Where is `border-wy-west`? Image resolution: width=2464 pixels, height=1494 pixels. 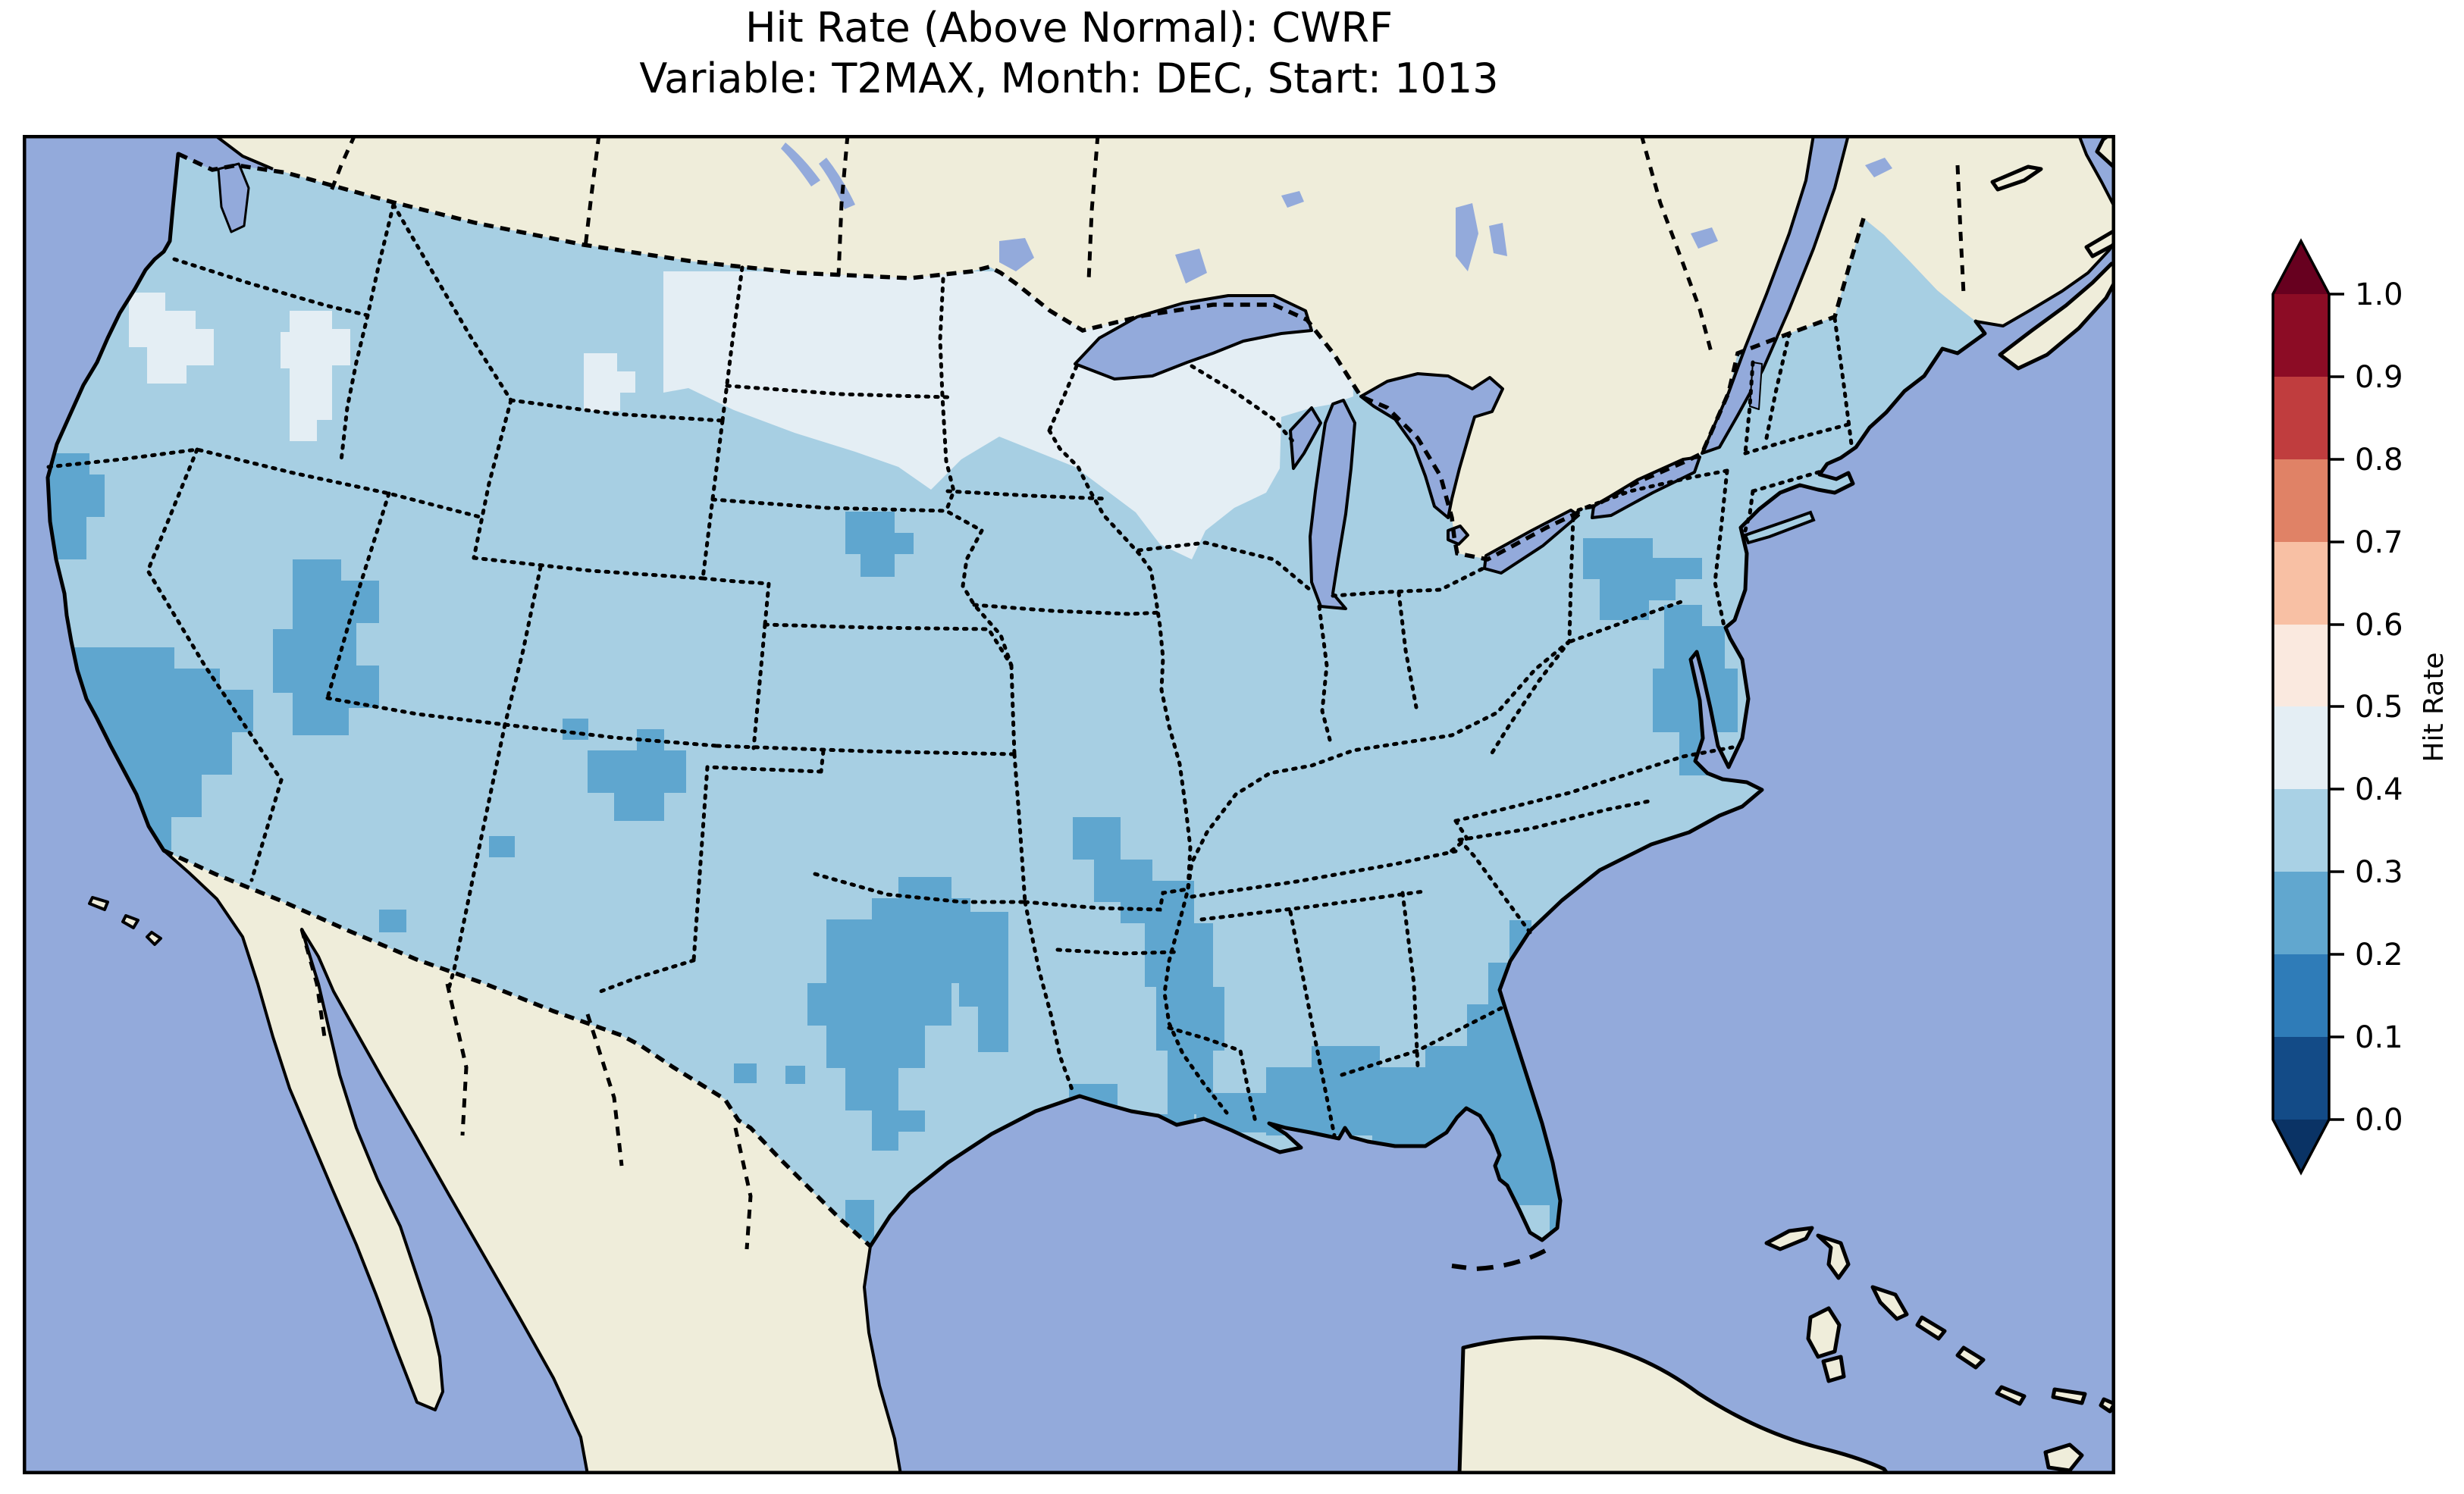
border-wy-west is located at coordinates (493, 479).